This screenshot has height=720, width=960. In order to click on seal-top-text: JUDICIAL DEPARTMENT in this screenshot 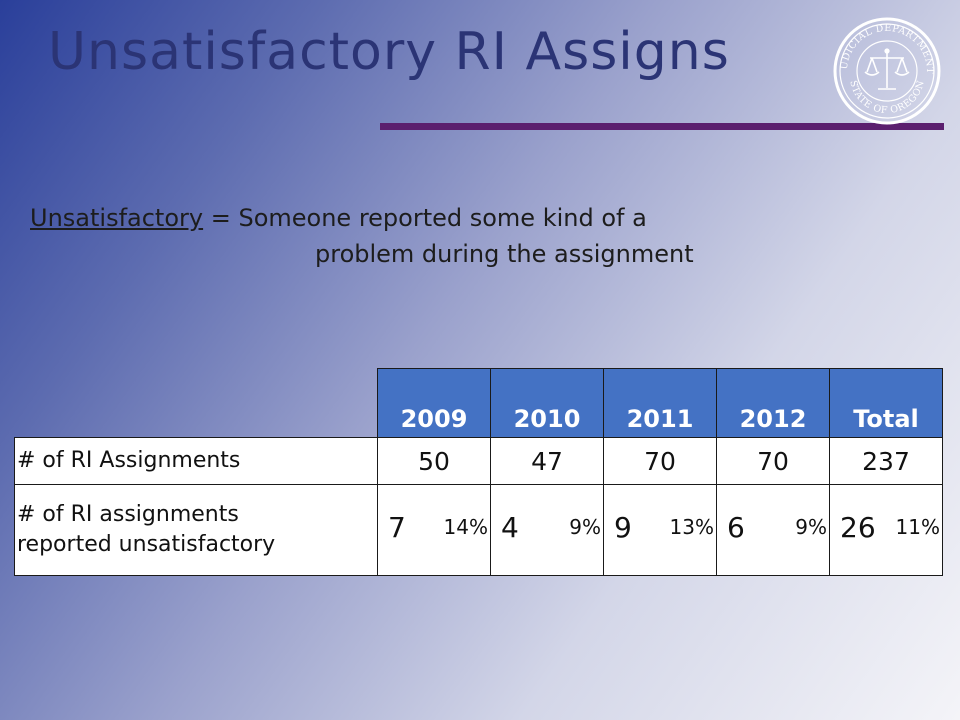, I will do `click(883, 45)`.